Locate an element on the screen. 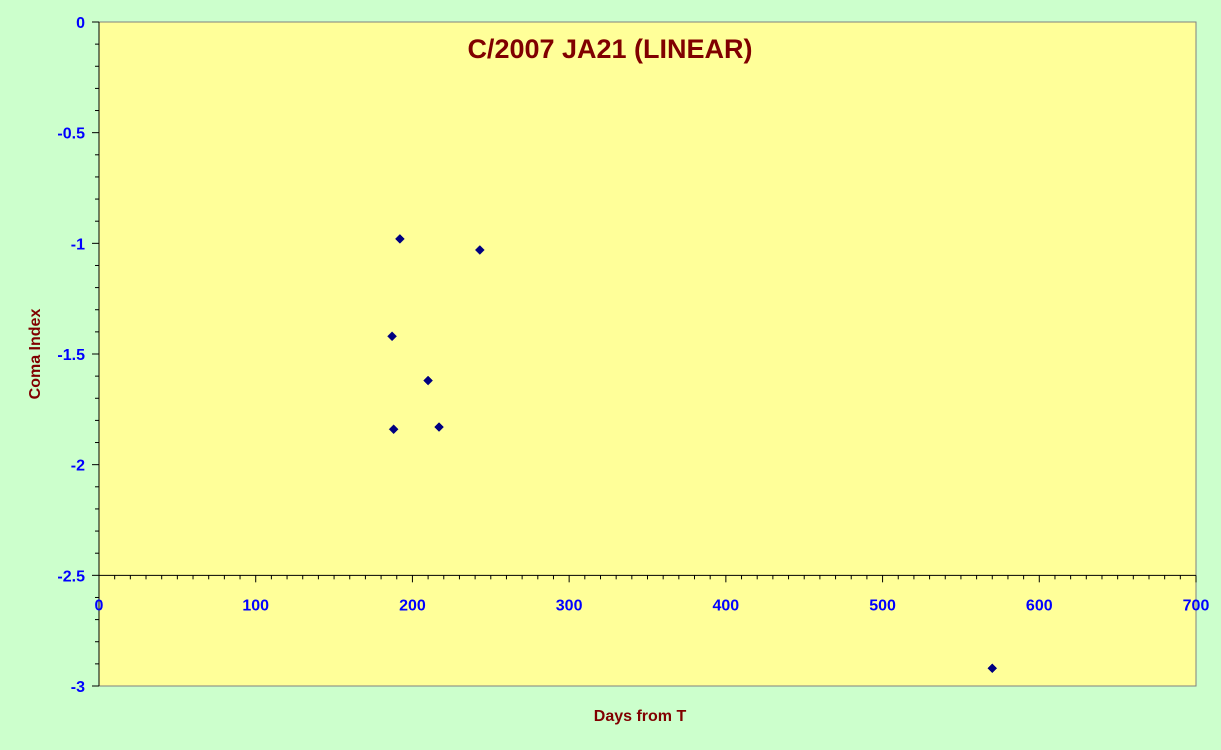 The height and width of the screenshot is (750, 1221). y-tick-label: -2 is located at coordinates (78, 466).